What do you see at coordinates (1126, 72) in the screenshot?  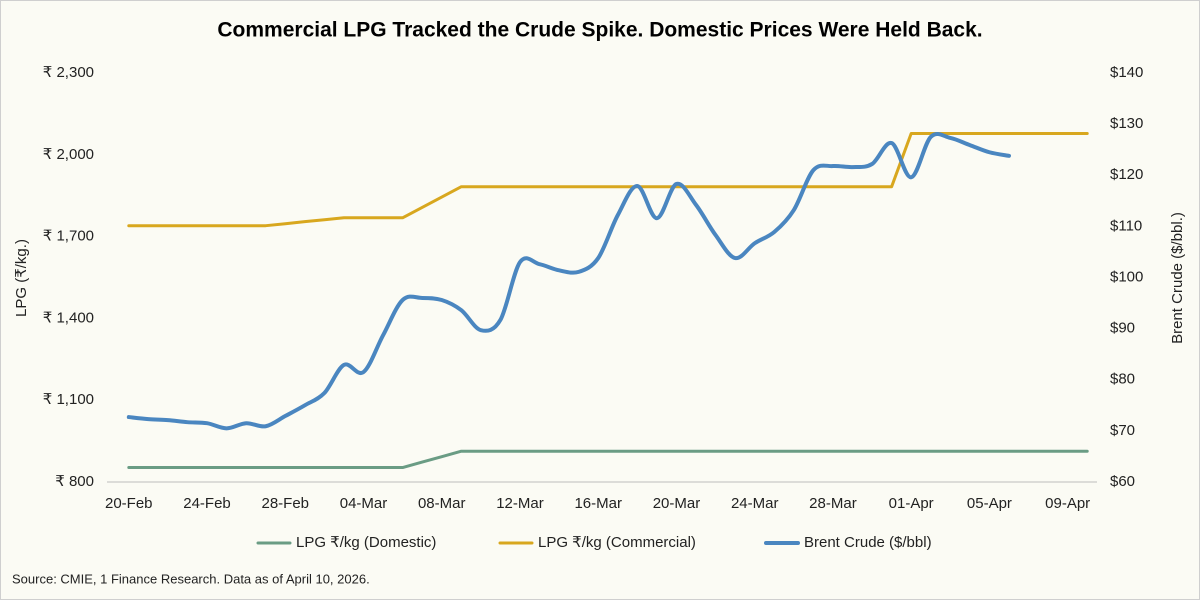 I see `y2-tick-label: $140` at bounding box center [1126, 72].